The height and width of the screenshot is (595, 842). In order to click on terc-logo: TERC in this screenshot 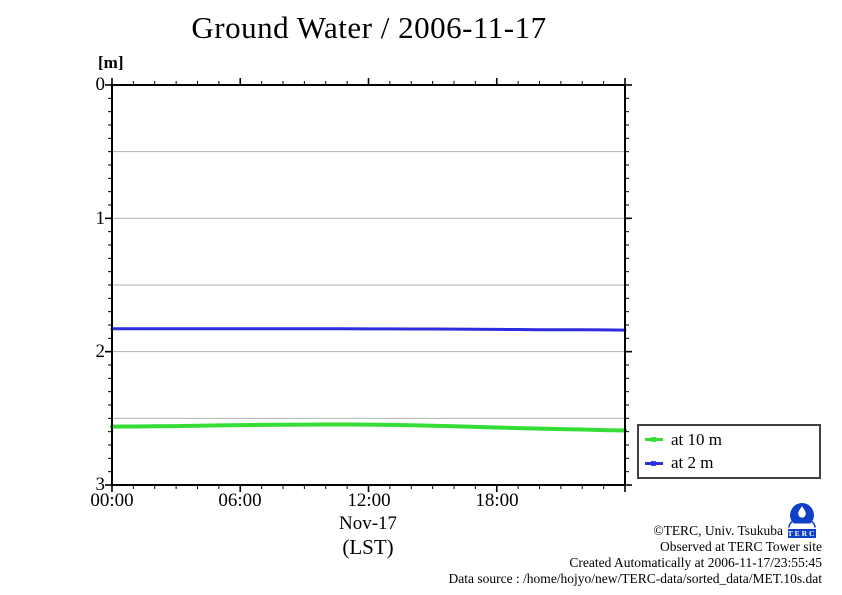, I will do `click(802, 520)`.